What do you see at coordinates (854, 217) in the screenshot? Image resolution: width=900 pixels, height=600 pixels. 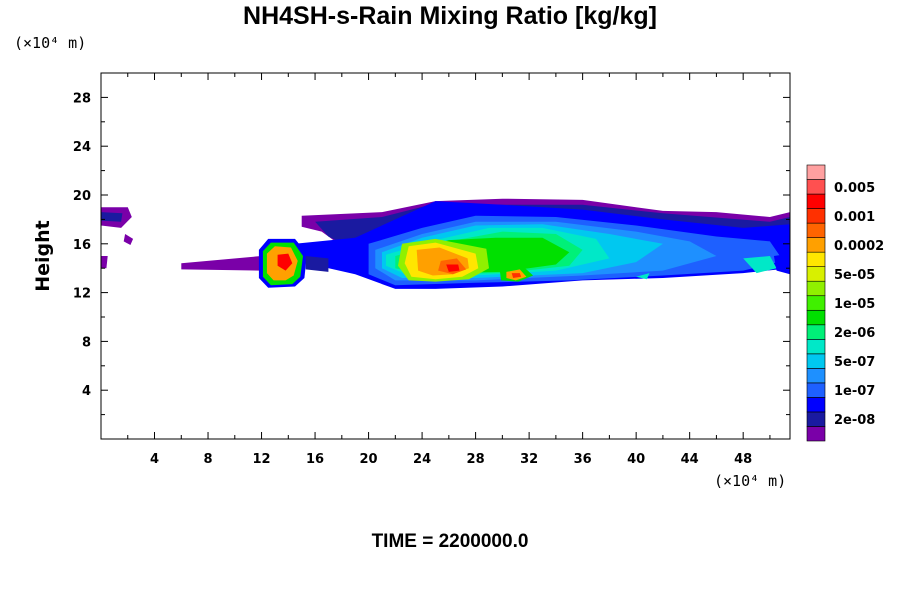 I see `colorbar-label: 0.001` at bounding box center [854, 217].